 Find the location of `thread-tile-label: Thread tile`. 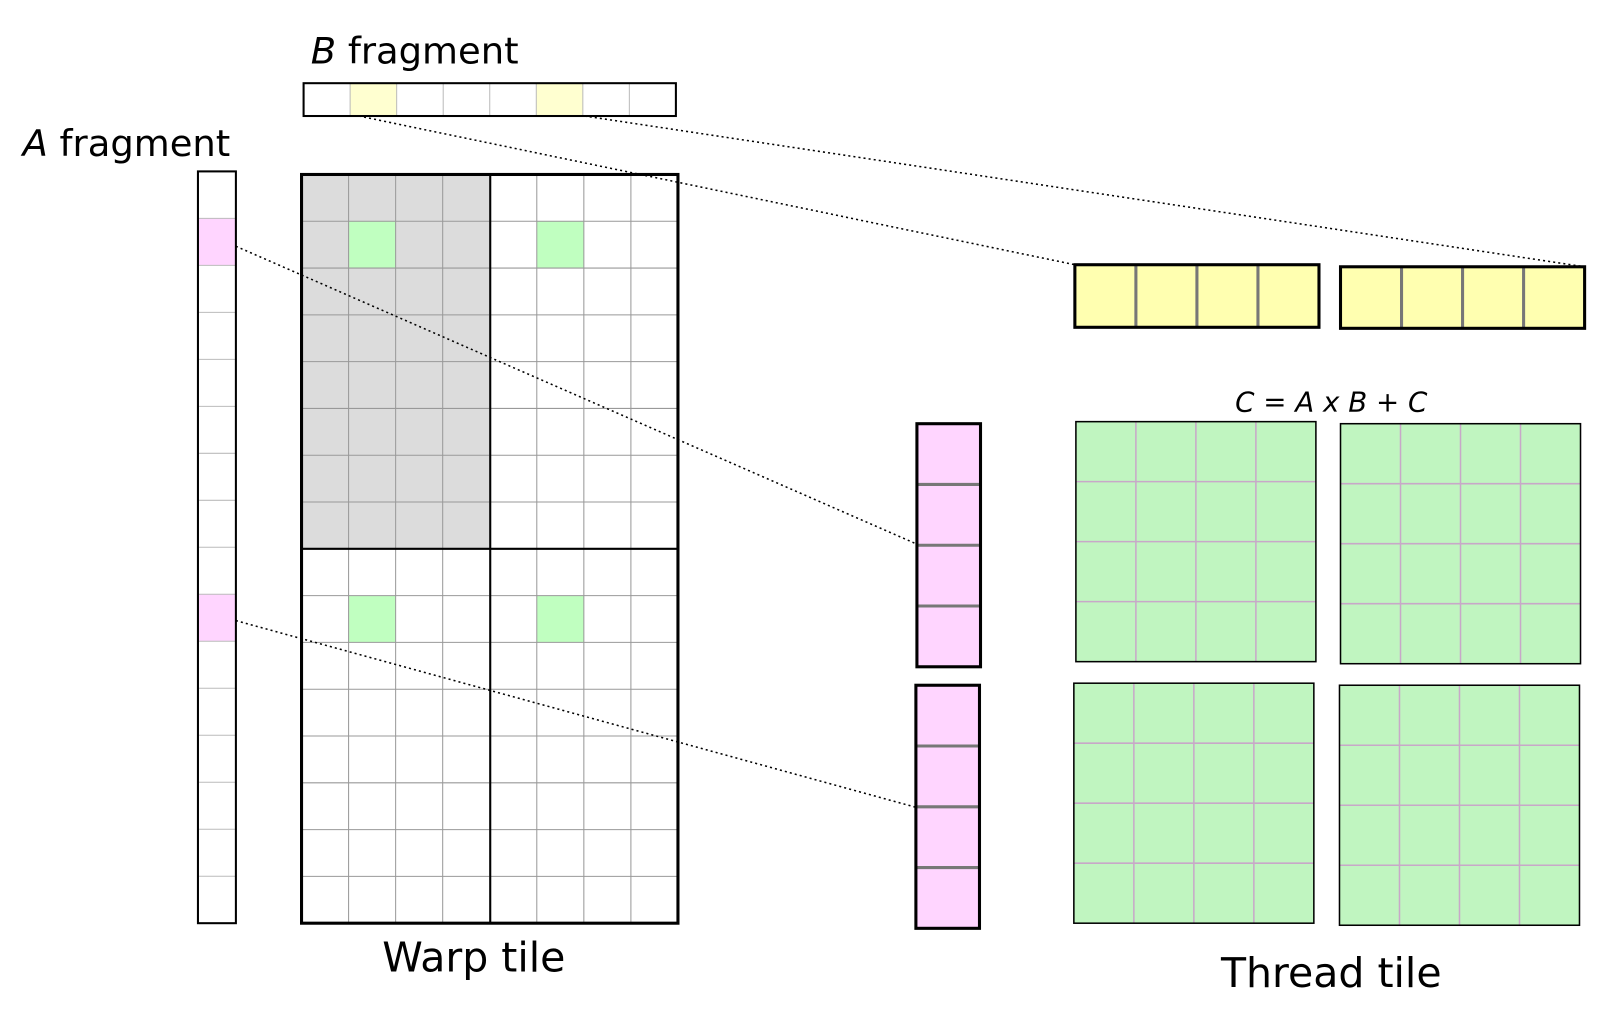

thread-tile-label: Thread tile is located at coordinates (1331, 973).